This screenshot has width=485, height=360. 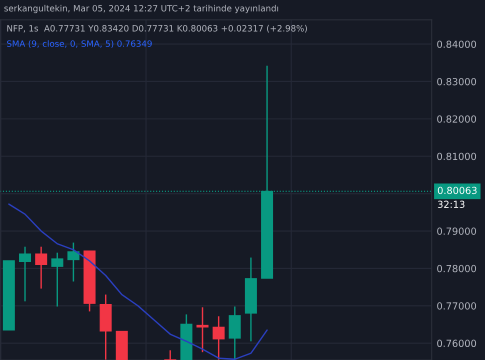 I want to click on y-tick-label: 0.82000, so click(x=456, y=119).